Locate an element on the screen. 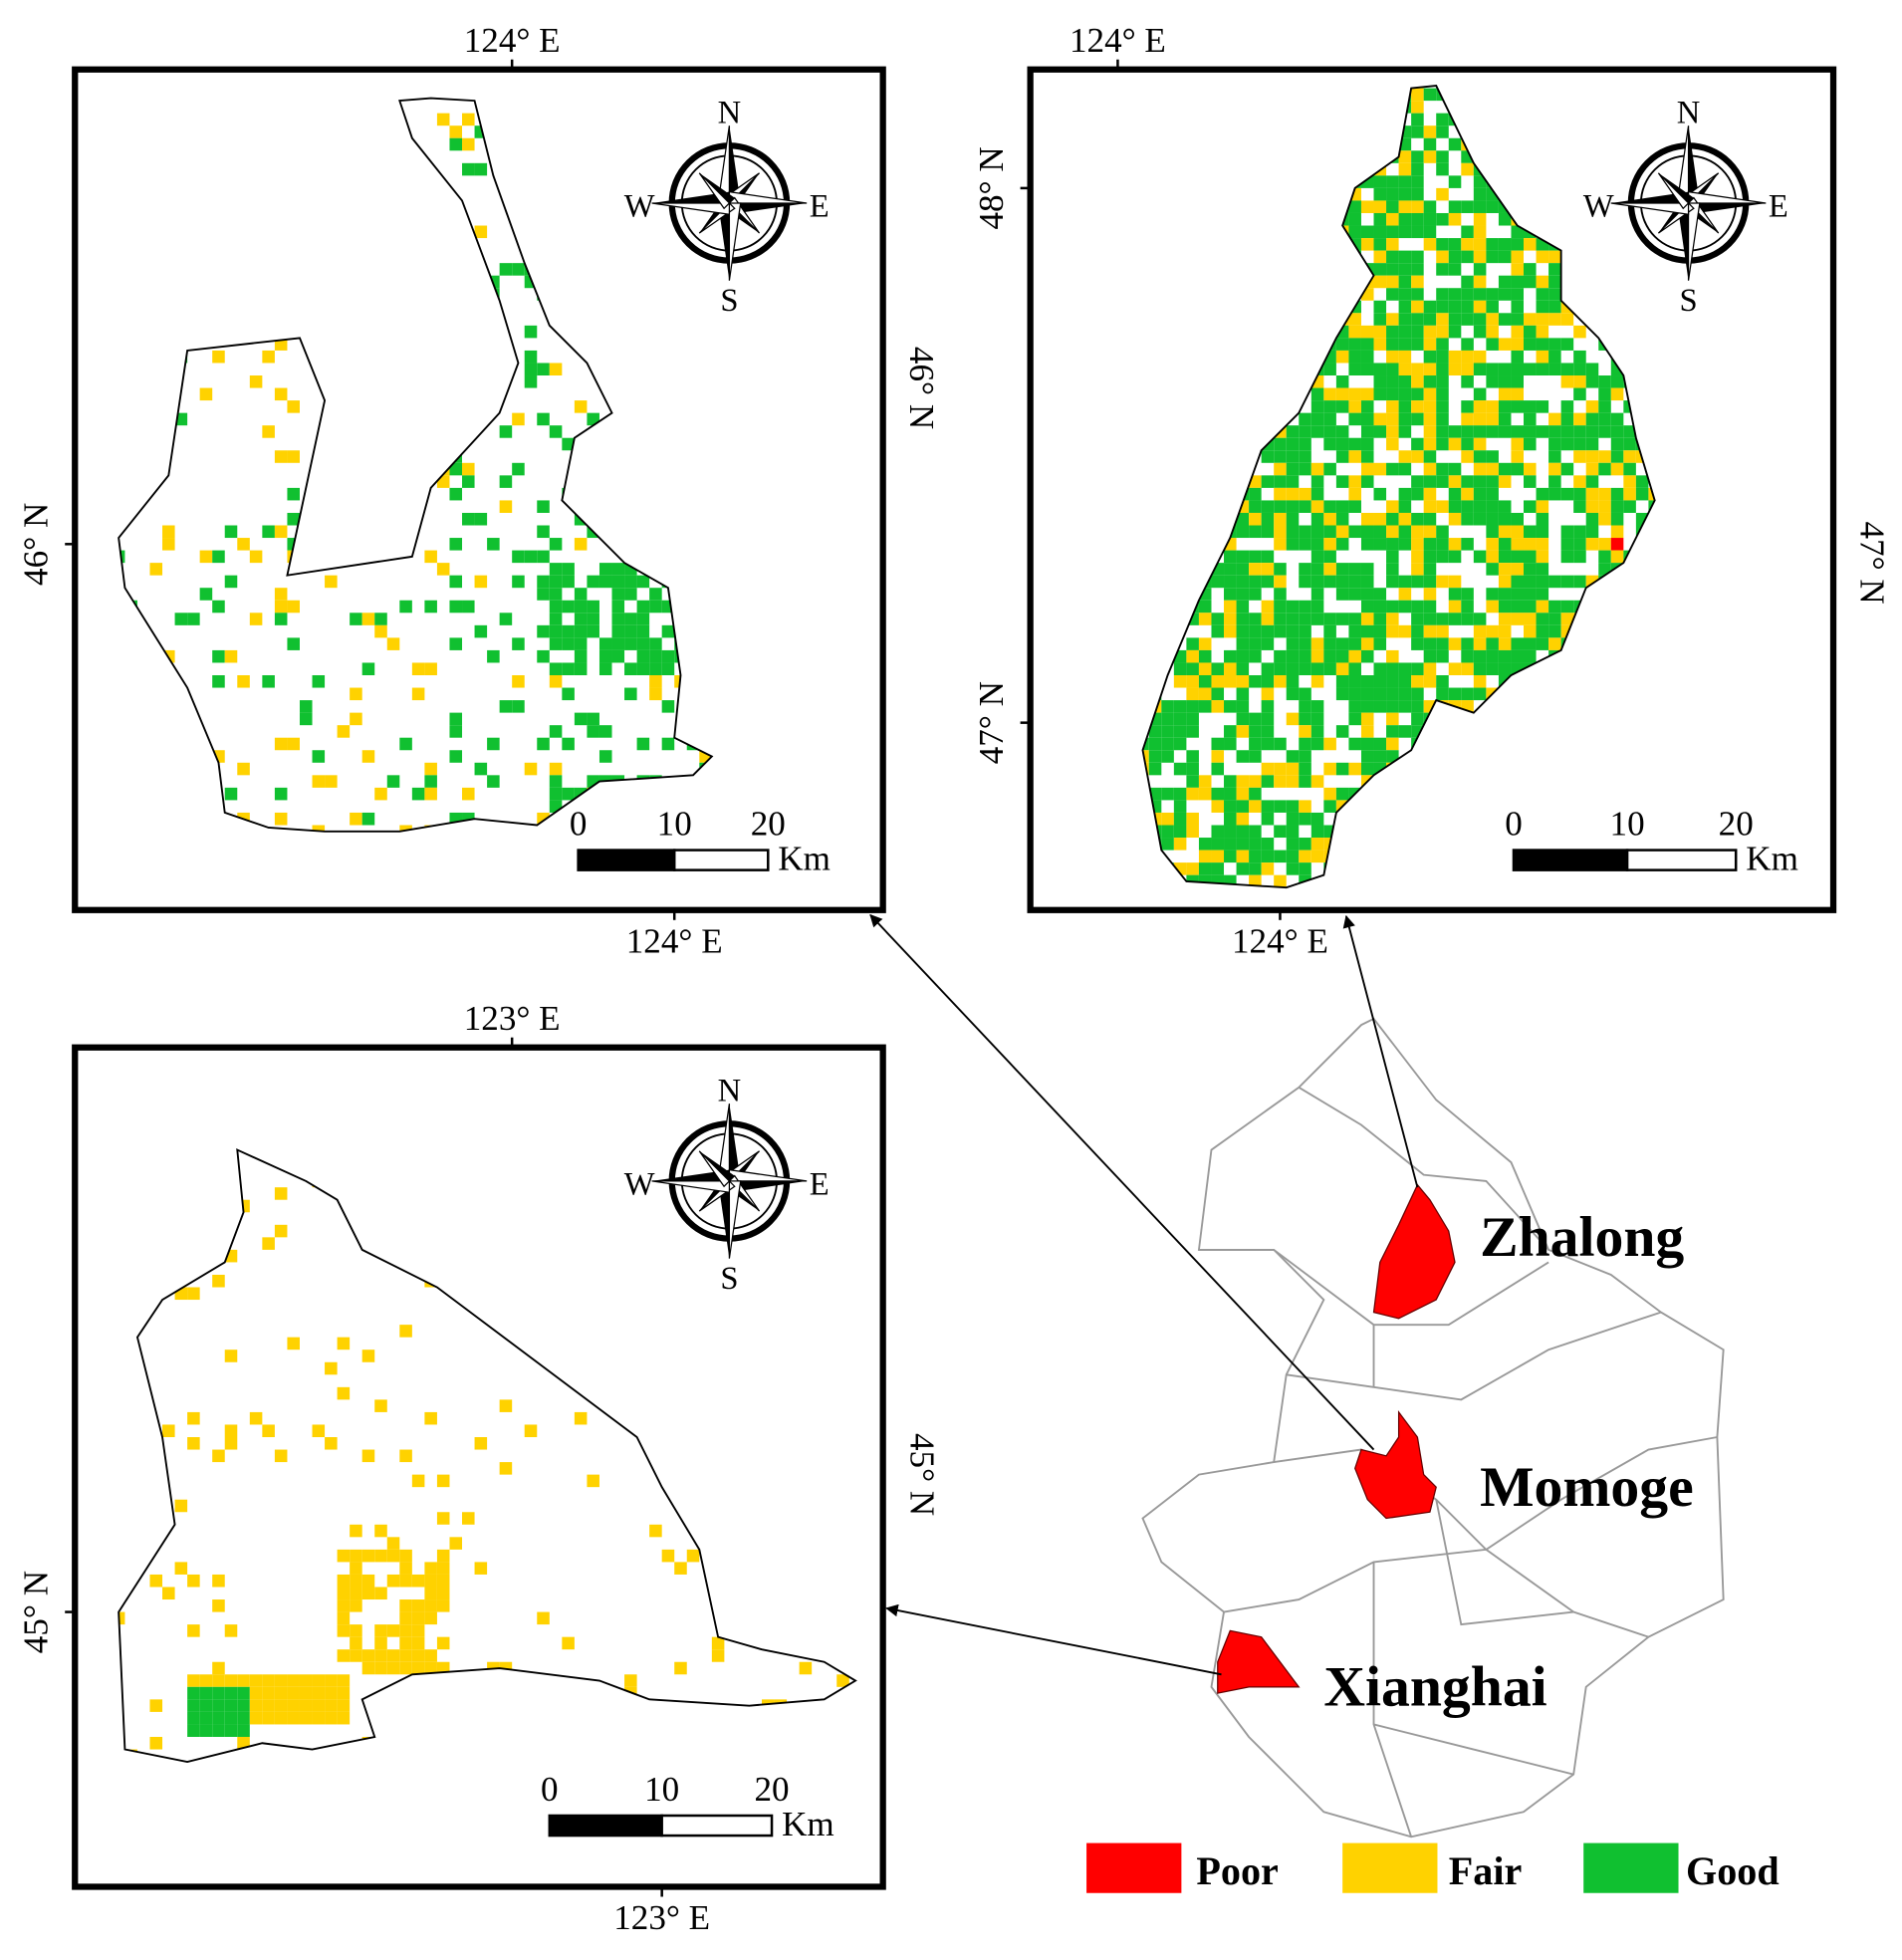 The width and height of the screenshot is (1902, 1960). compass-letter: S is located at coordinates (729, 1279).